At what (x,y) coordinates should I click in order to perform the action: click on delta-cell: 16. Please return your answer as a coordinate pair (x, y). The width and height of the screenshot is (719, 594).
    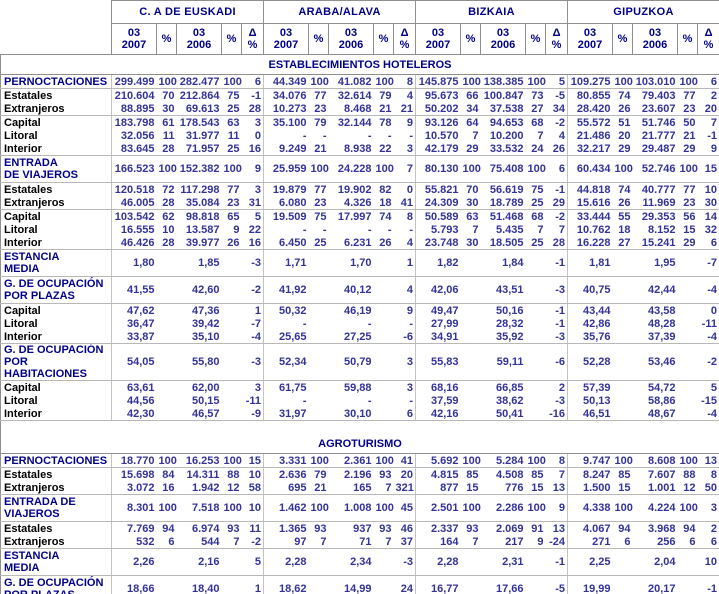
    Looking at the image, I should click on (252, 149).